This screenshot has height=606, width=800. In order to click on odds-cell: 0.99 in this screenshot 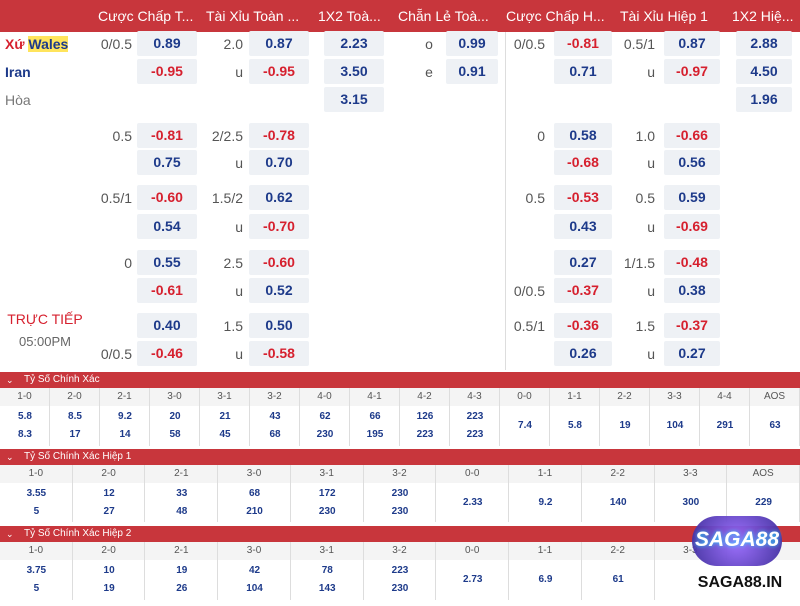, I will do `click(472, 43)`.